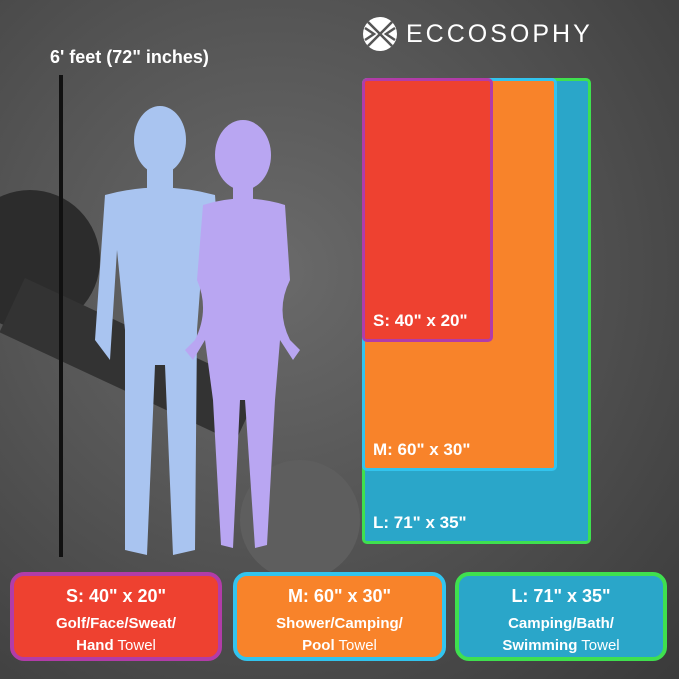 The width and height of the screenshot is (679, 679). What do you see at coordinates (318, 645) in the screenshot?
I see `card-medium-use2: Pool` at bounding box center [318, 645].